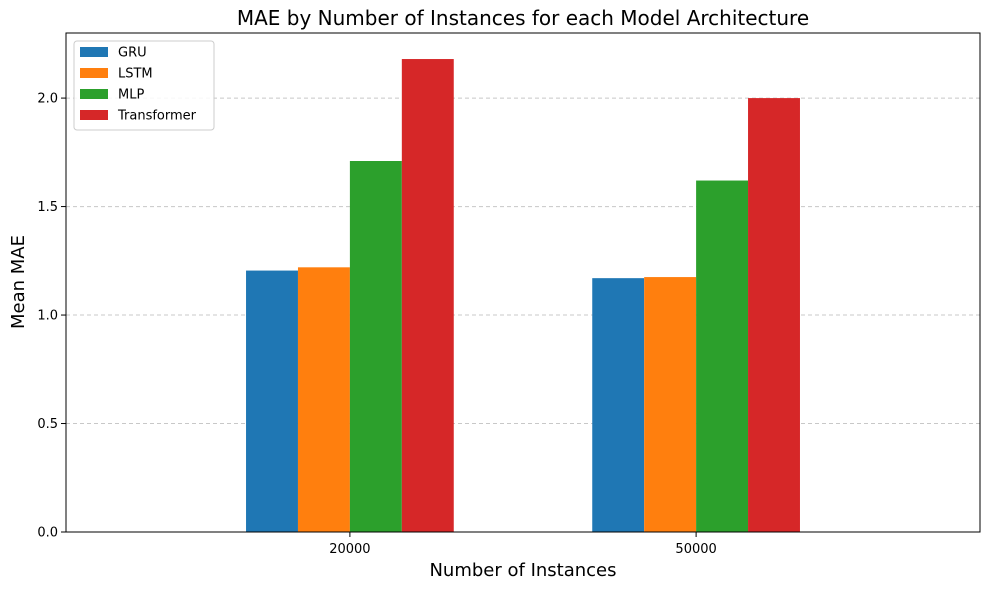  I want to click on y-tick-label: 0.0, so click(47, 533).